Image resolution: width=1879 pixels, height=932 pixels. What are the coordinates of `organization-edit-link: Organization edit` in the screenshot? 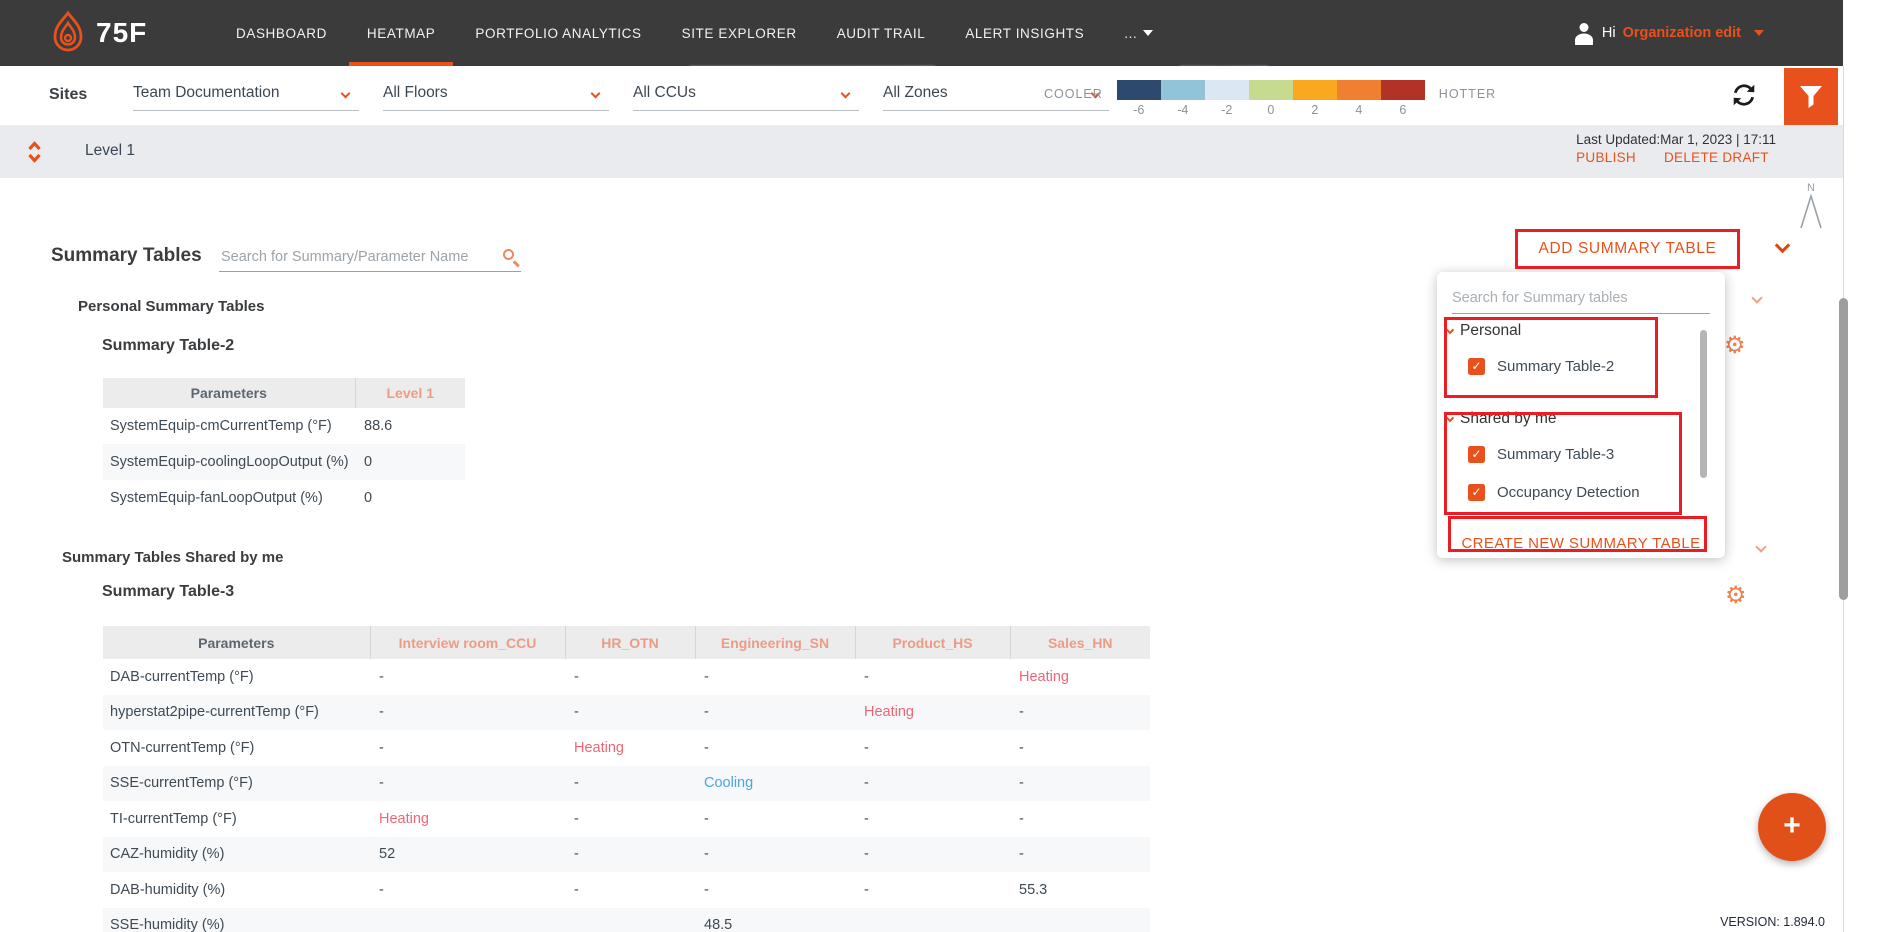 It's located at (1681, 33).